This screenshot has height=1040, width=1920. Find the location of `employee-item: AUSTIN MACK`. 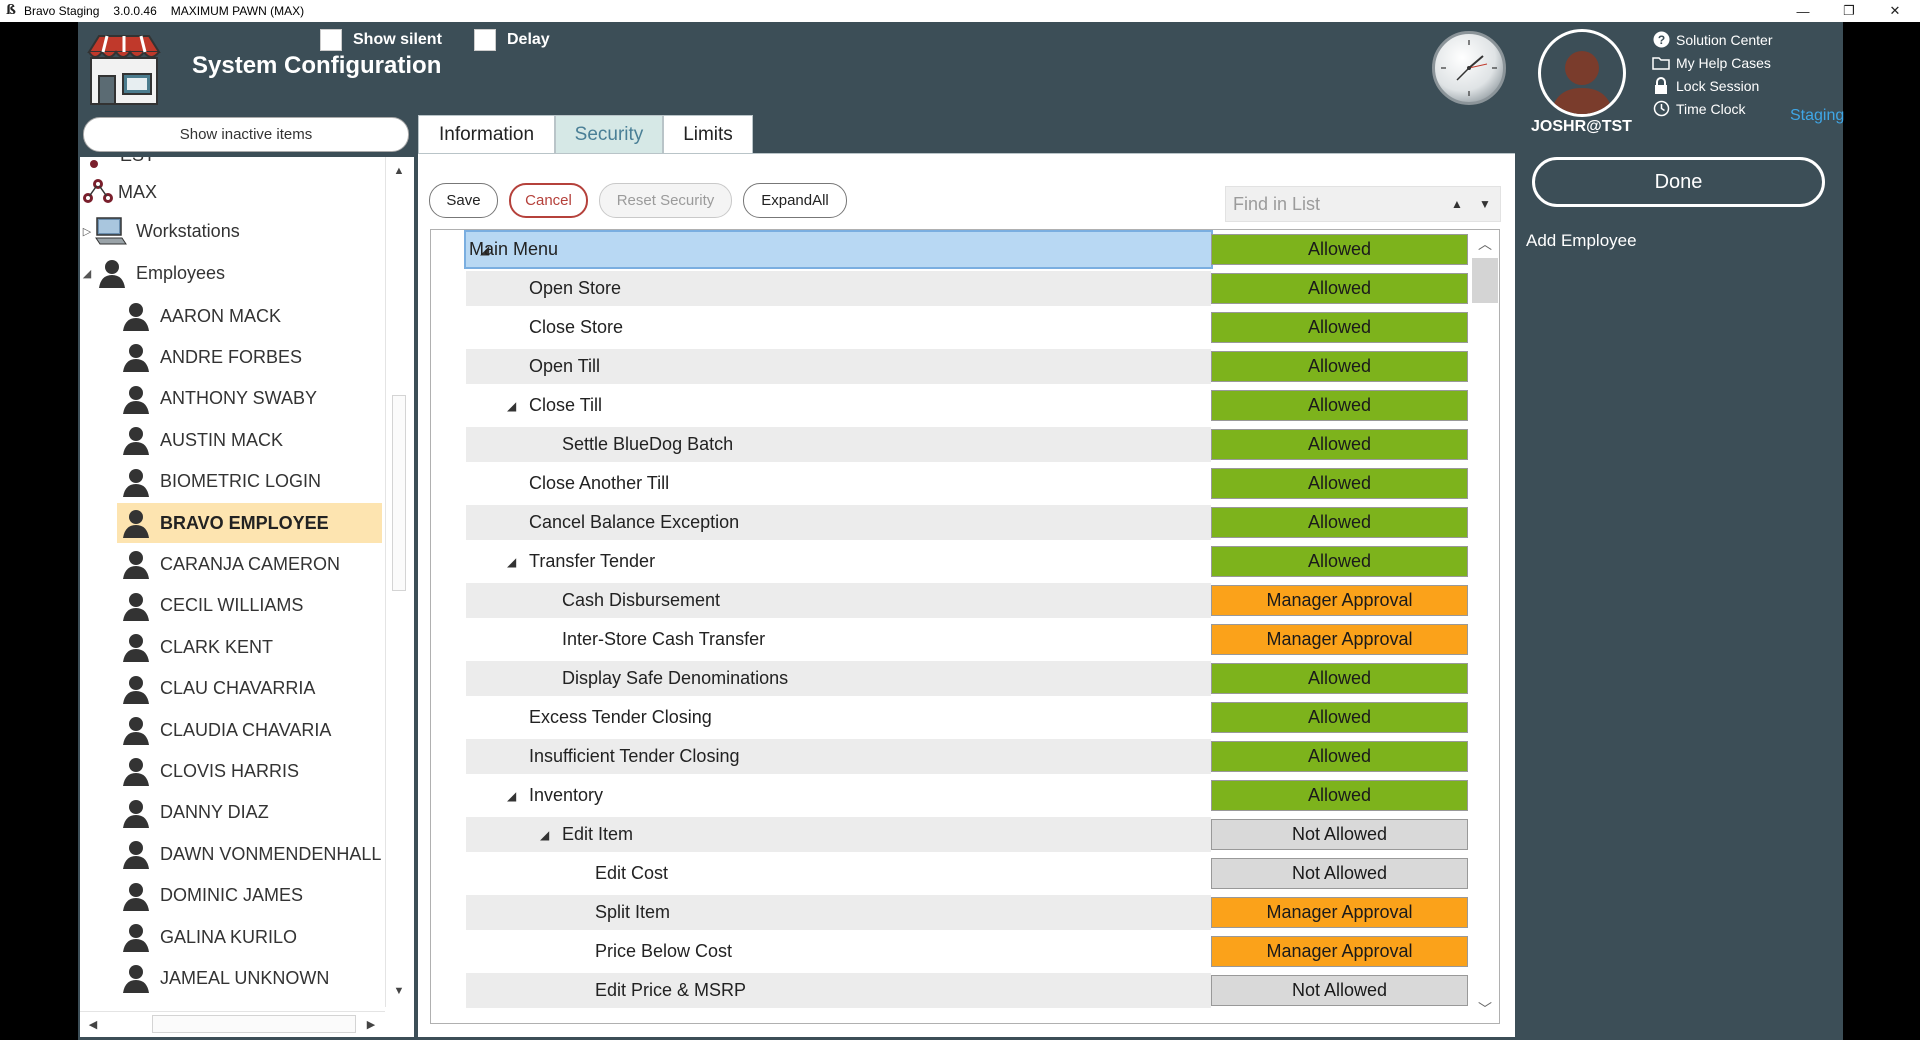

employee-item: AUSTIN MACK is located at coordinates (249, 440).